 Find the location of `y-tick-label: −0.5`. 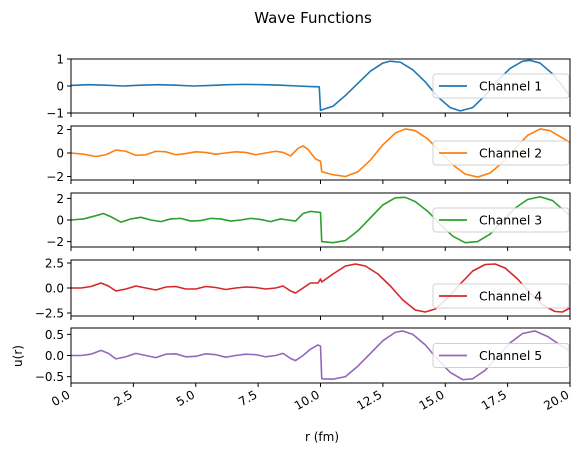

y-tick-label: −0.5 is located at coordinates (49, 377).